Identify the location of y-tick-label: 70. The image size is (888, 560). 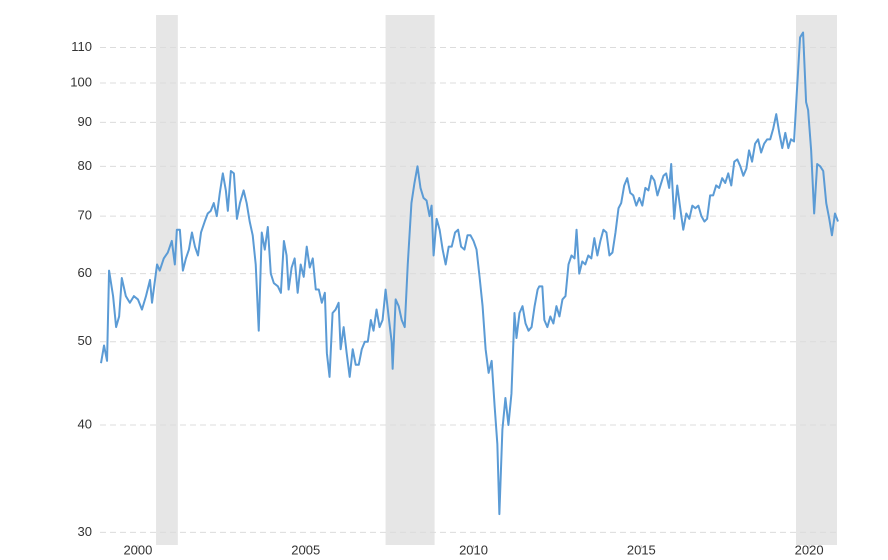
(85, 215).